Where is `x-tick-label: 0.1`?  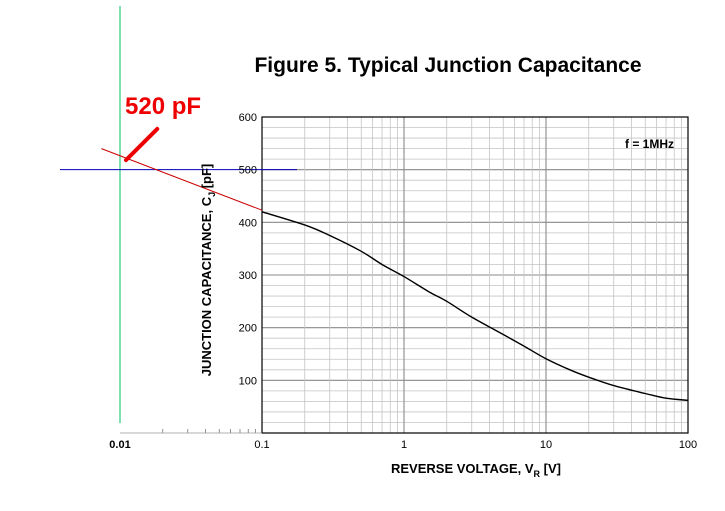 x-tick-label: 0.1 is located at coordinates (261, 445).